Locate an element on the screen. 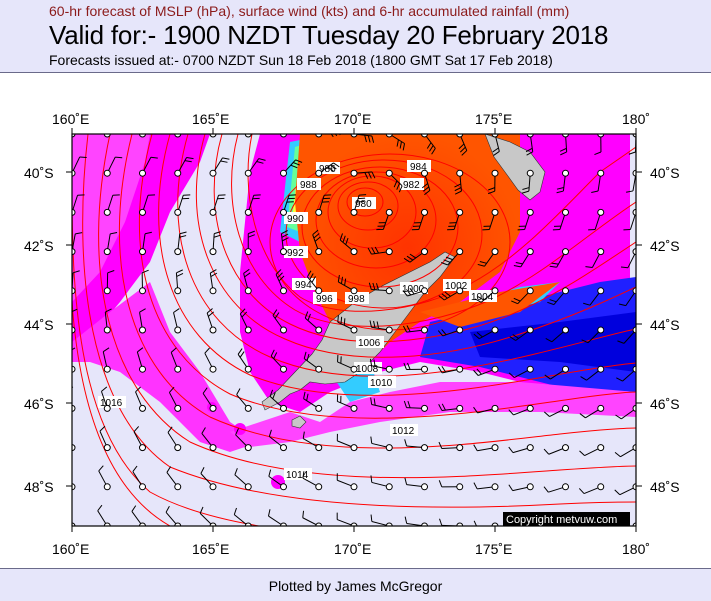  lon-label-160e-top: 160˚E is located at coordinates (70, 119).